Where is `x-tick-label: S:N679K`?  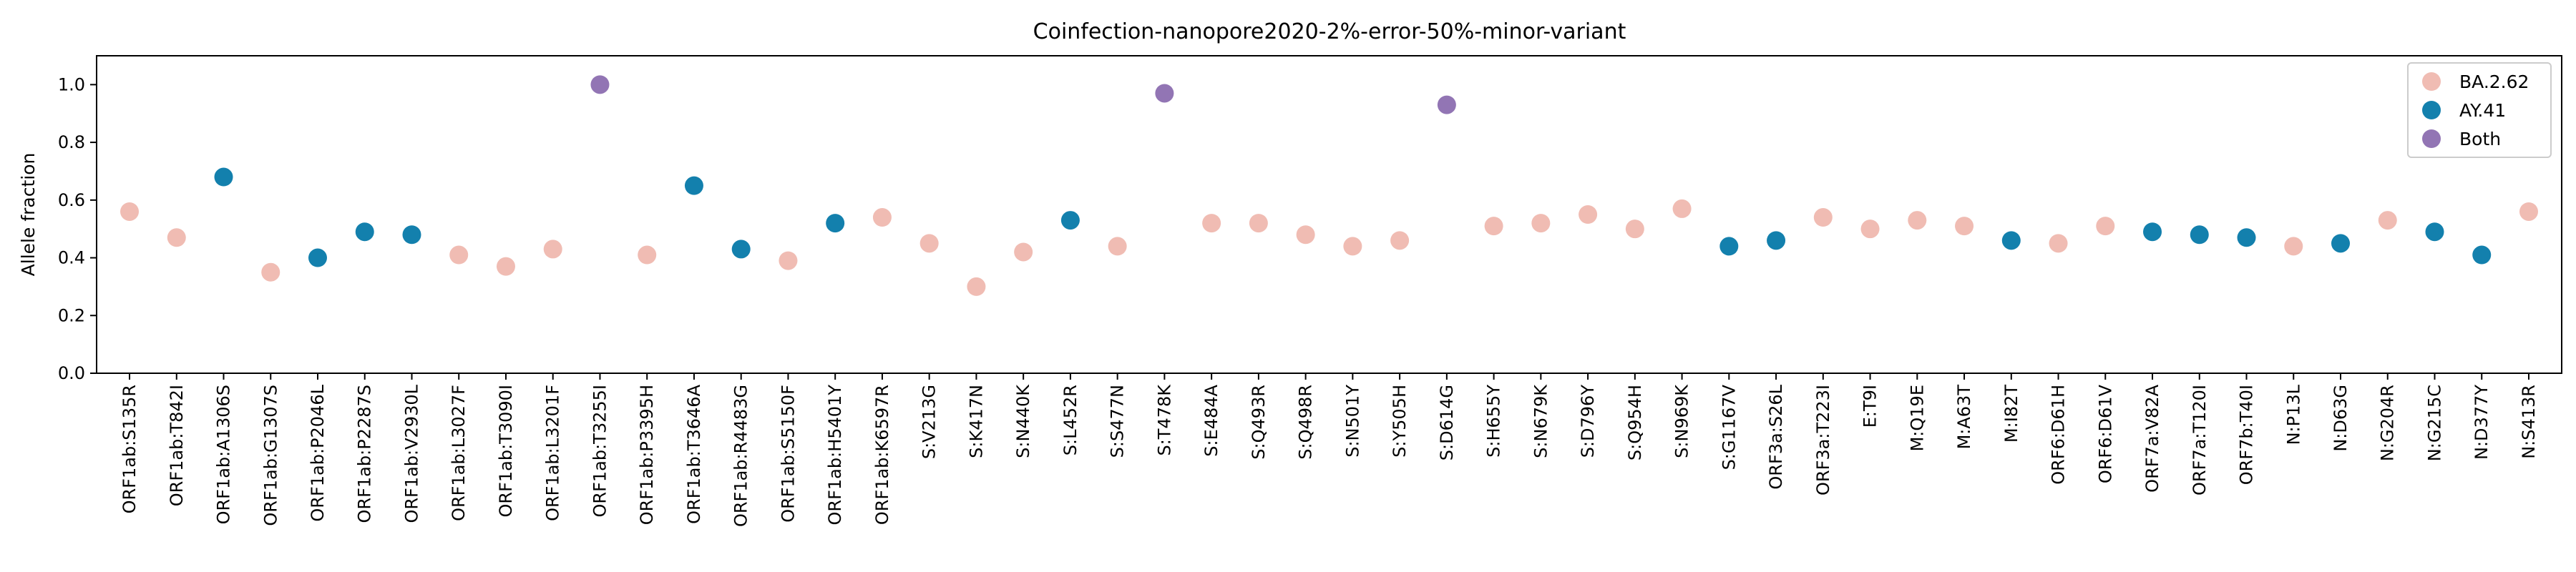 x-tick-label: S:N679K is located at coordinates (1541, 421).